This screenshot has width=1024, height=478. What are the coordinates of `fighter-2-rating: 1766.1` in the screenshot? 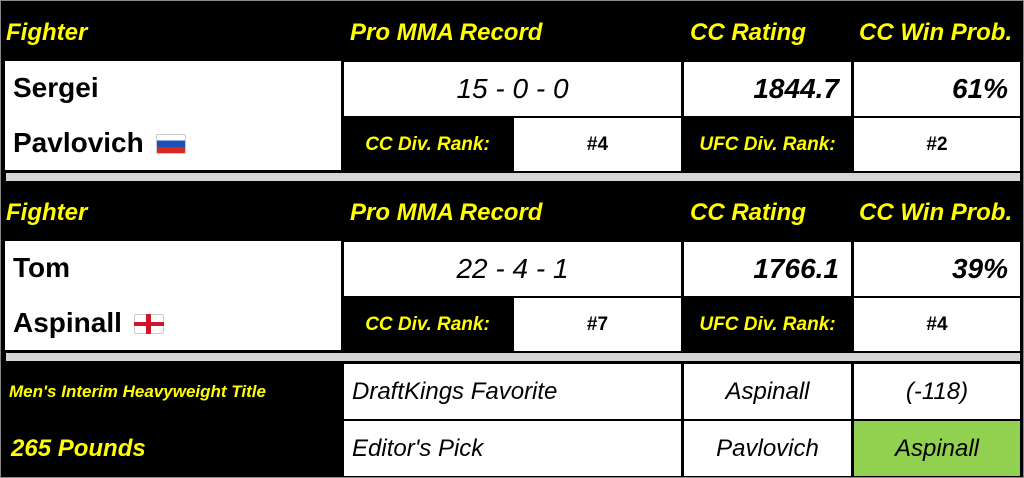 It's located at (767, 269).